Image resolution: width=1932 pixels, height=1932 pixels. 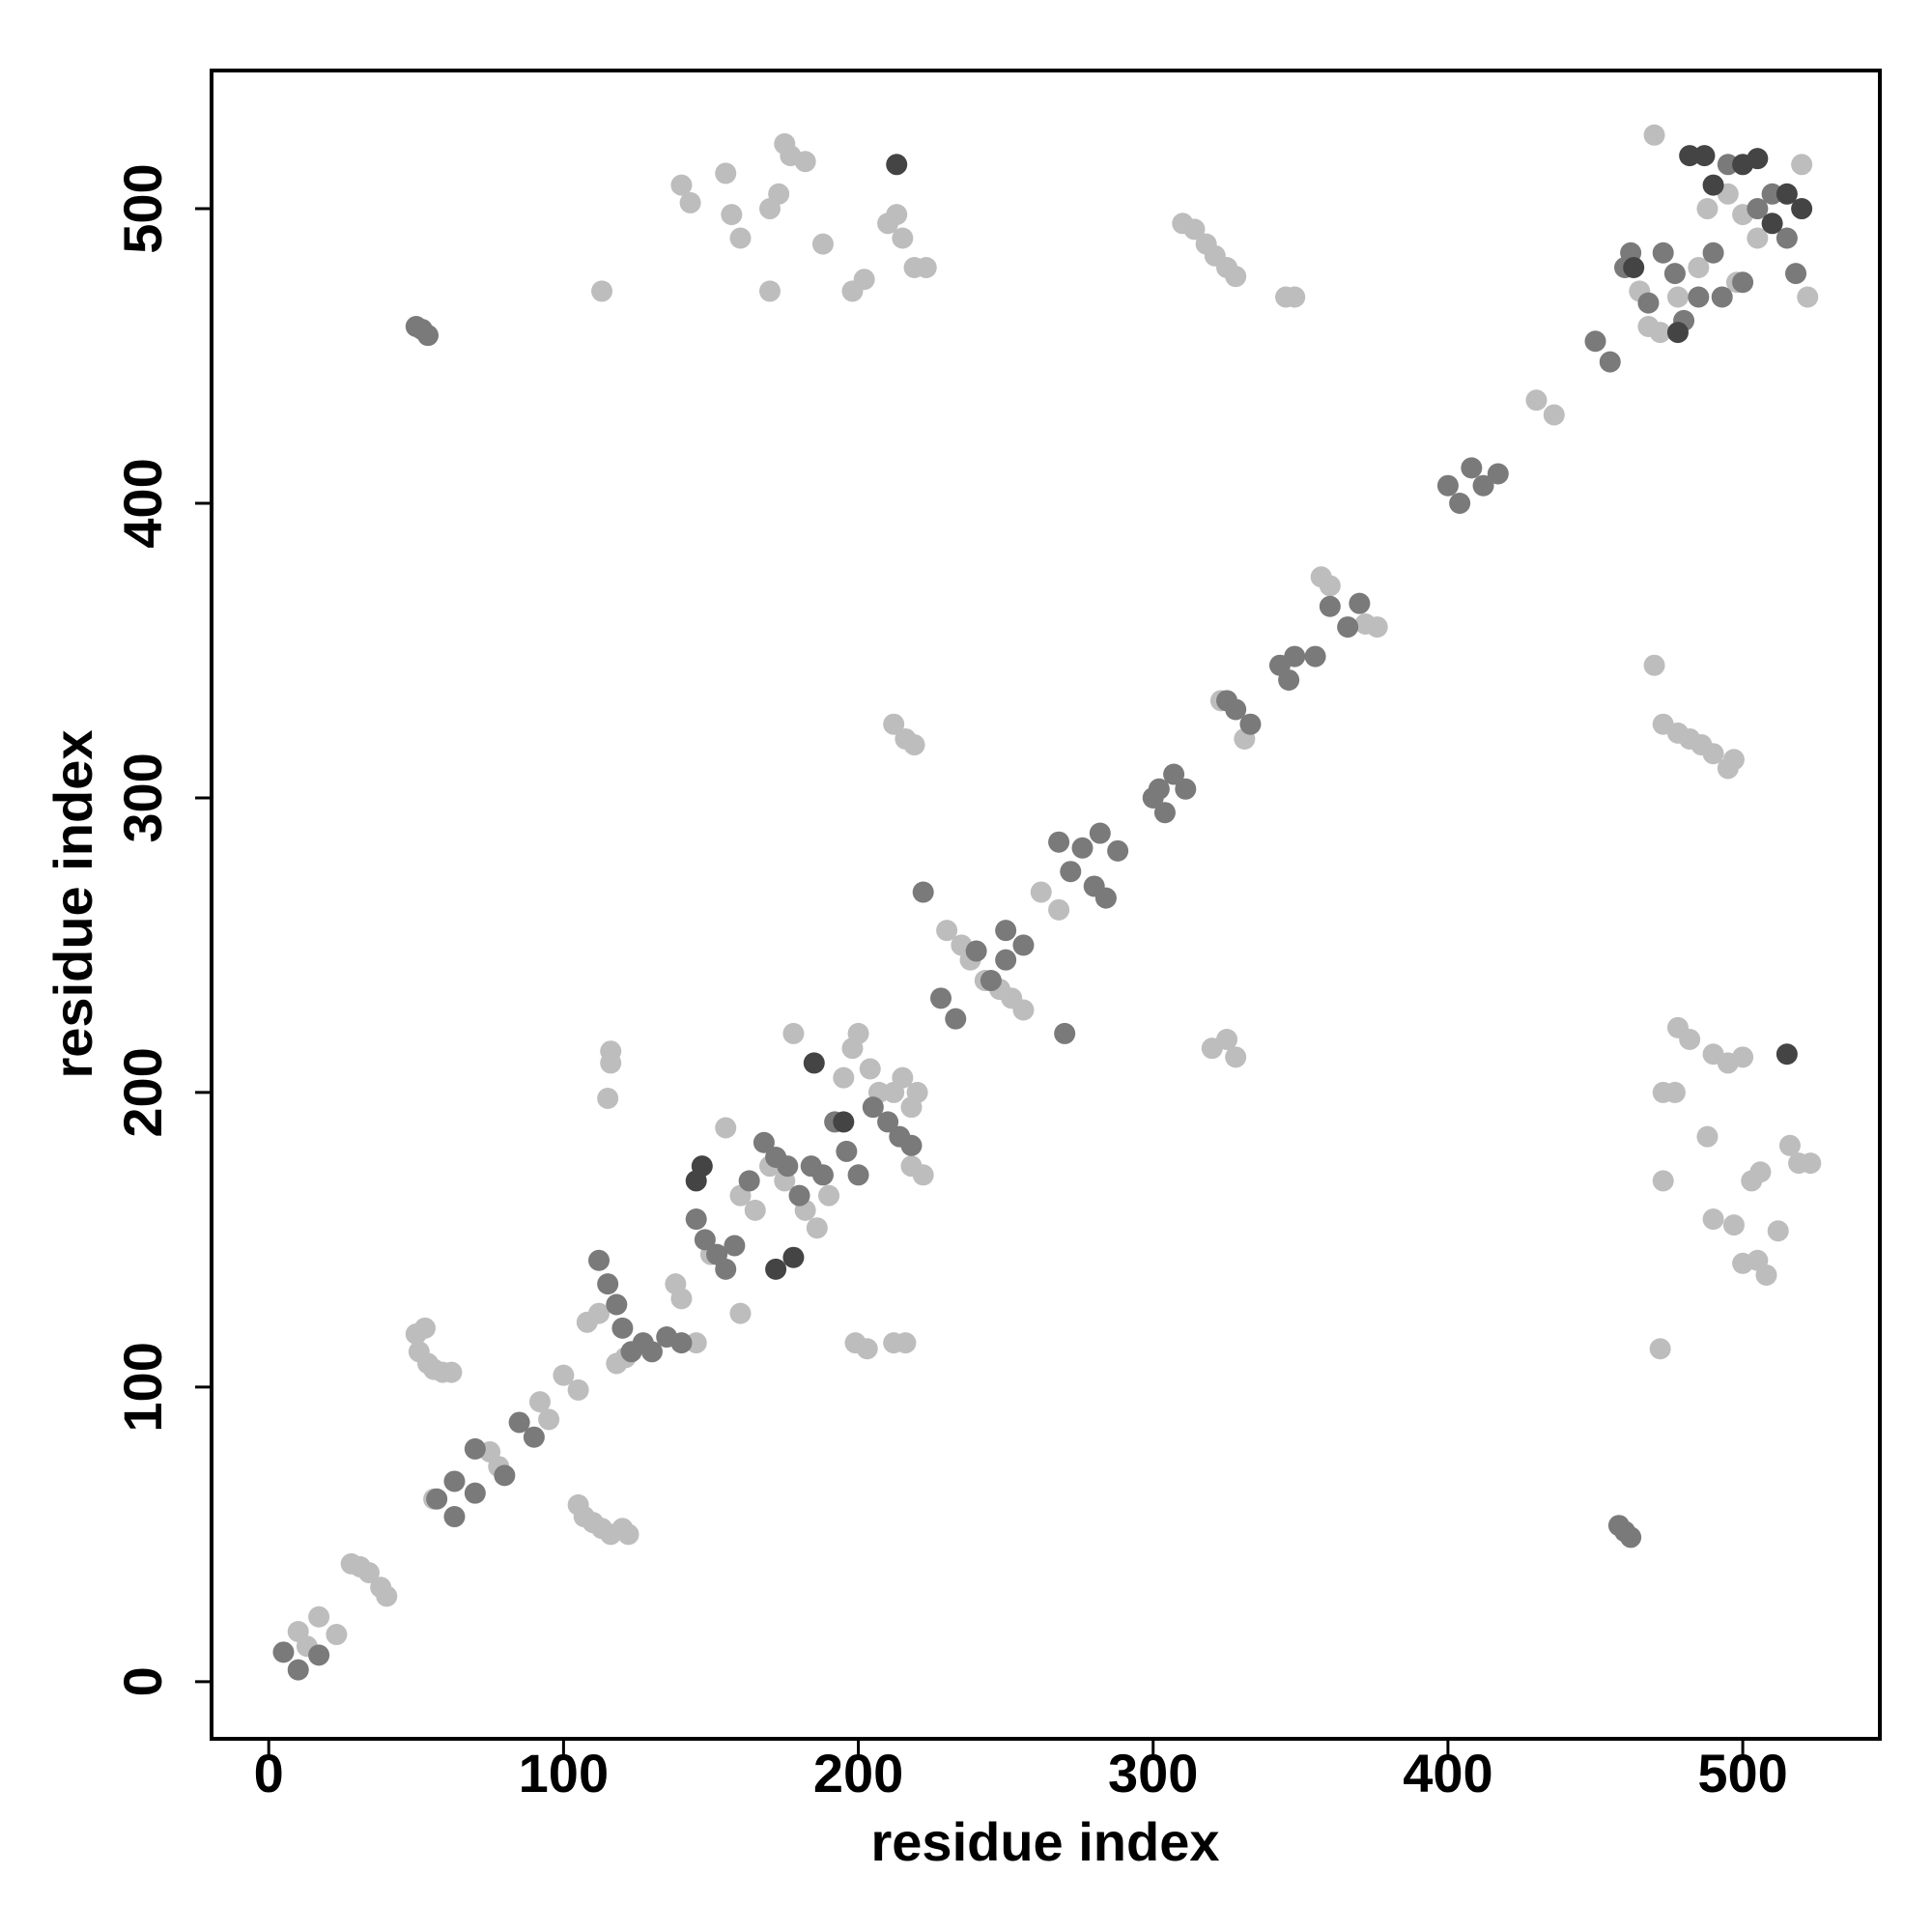 I want to click on x-tick-label: 500, so click(x=1742, y=1773).